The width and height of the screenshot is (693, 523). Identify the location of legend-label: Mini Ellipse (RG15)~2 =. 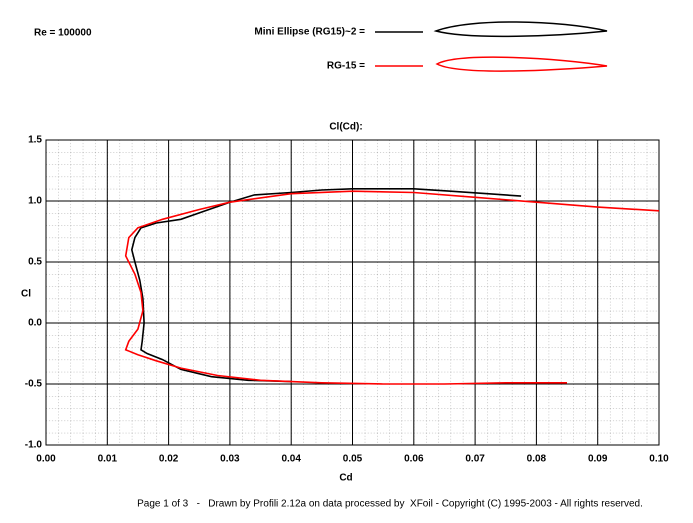
(309, 32).